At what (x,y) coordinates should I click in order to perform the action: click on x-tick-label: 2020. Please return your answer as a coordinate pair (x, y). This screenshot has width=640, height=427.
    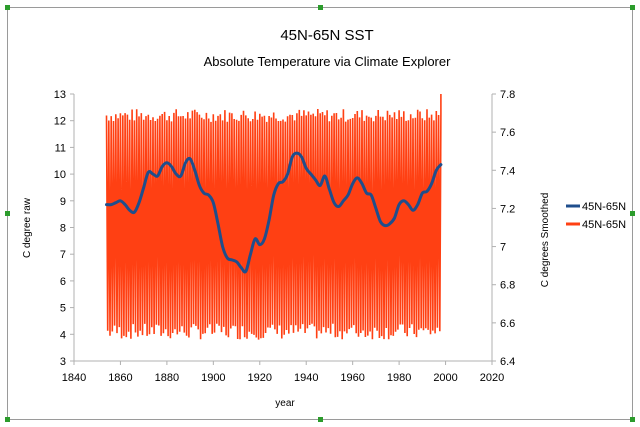
    Looking at the image, I should click on (492, 378).